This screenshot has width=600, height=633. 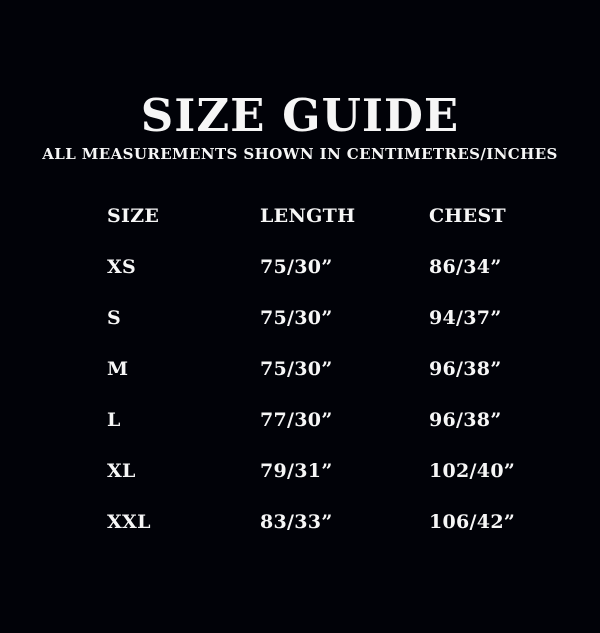 What do you see at coordinates (296, 471) in the screenshot?
I see `cell-length: 79/31”` at bounding box center [296, 471].